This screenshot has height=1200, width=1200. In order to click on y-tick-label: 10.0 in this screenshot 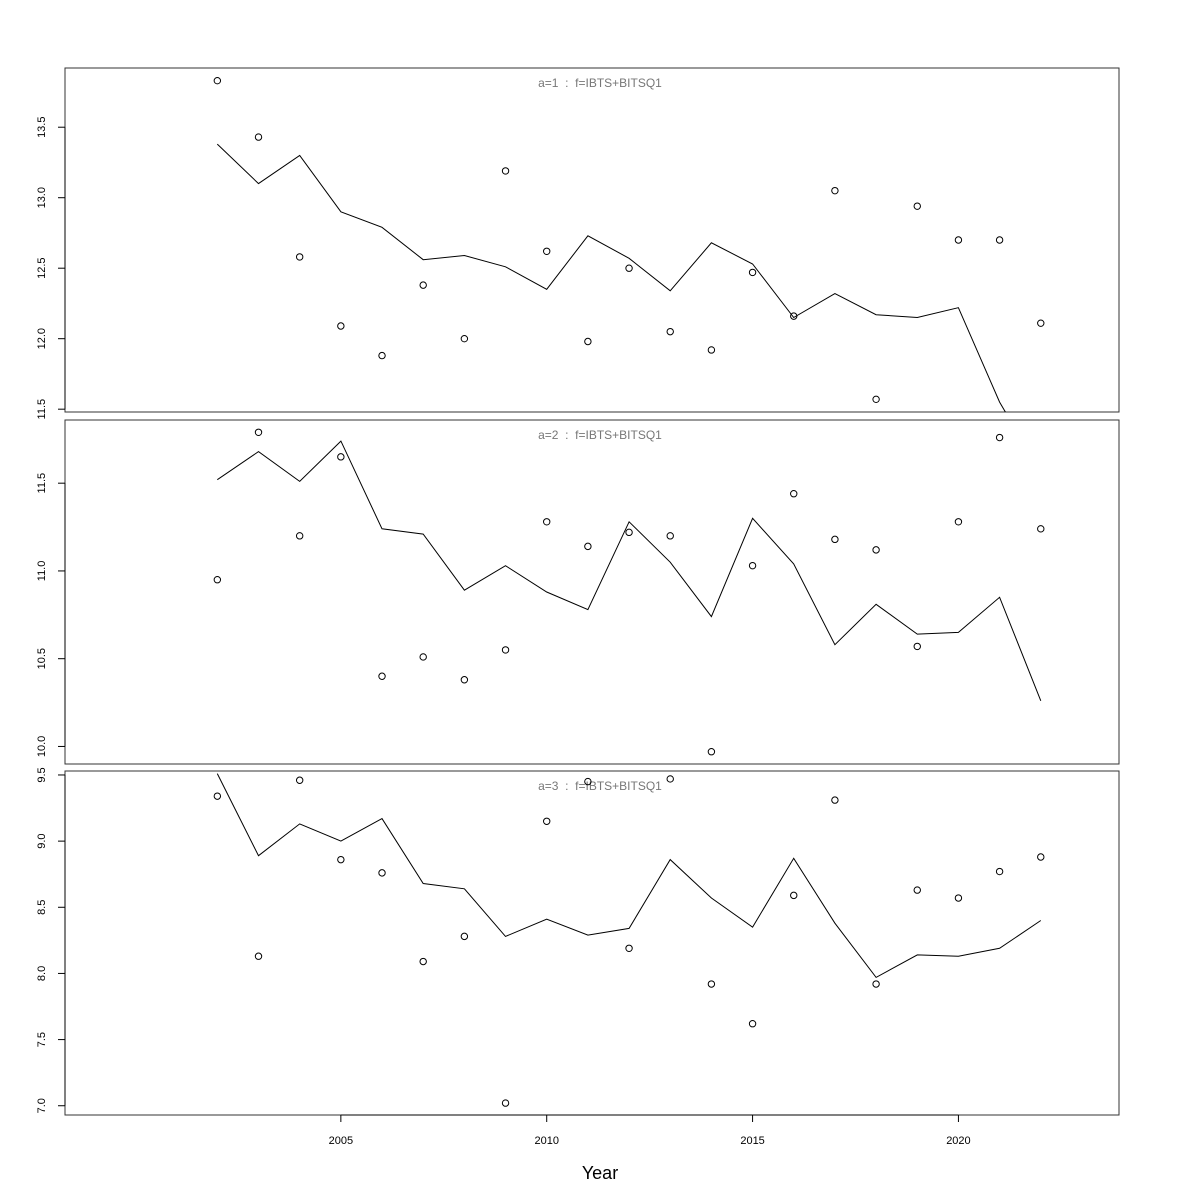, I will do `click(42, 746)`.